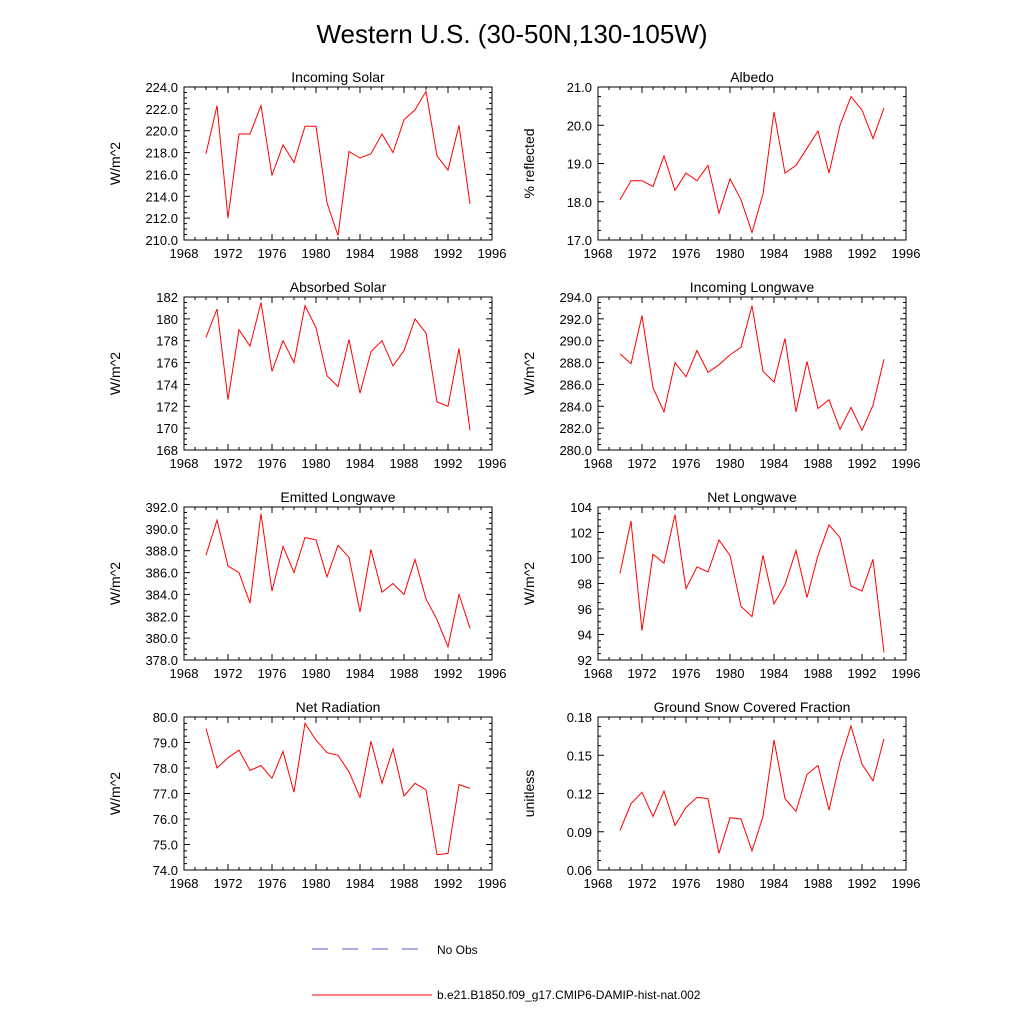 This screenshot has width=1024, height=1024. I want to click on y-tick-label: 214.0, so click(161, 196).